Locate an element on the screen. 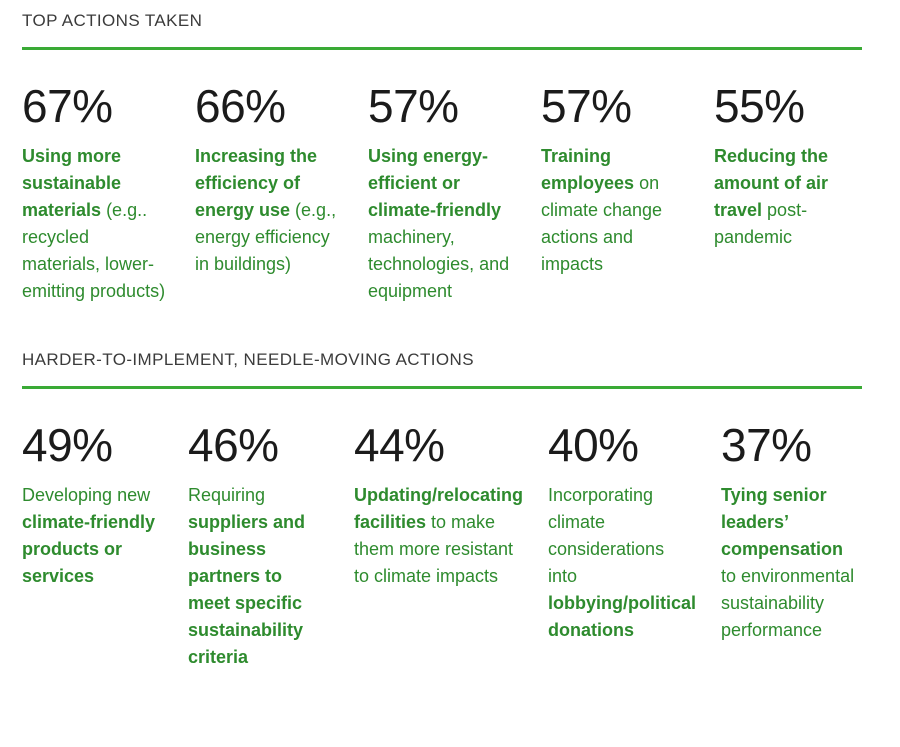 This screenshot has width=900, height=747. action-percentage: 66% is located at coordinates (240, 106).